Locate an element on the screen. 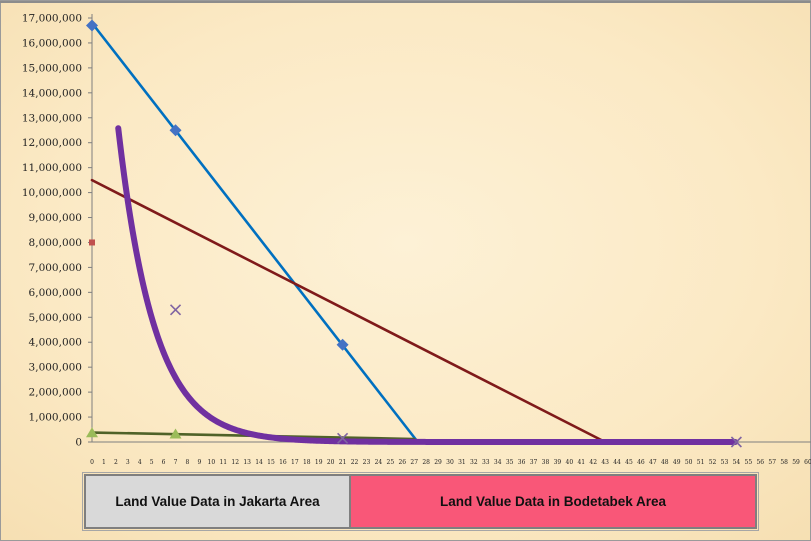 This screenshot has height=541, width=811. x-tick-label: 35 is located at coordinates (510, 462).